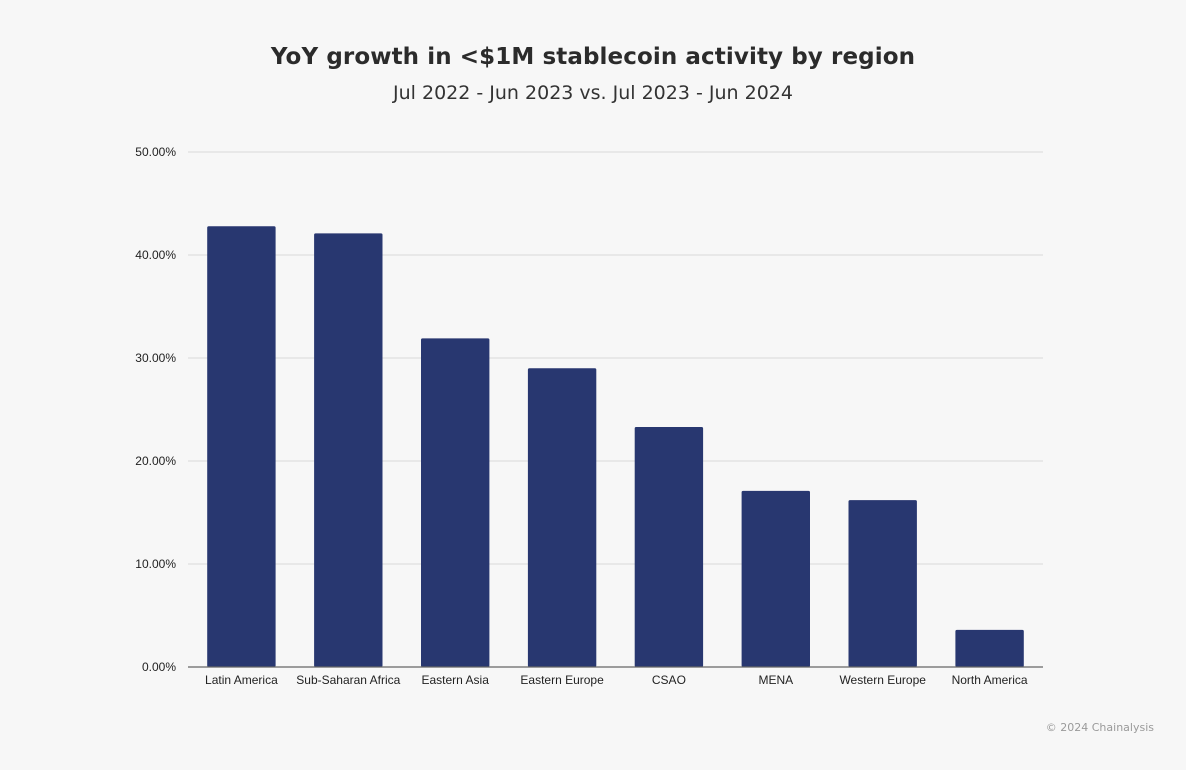  What do you see at coordinates (155, 152) in the screenshot?
I see `y-tick-label: 50.00%` at bounding box center [155, 152].